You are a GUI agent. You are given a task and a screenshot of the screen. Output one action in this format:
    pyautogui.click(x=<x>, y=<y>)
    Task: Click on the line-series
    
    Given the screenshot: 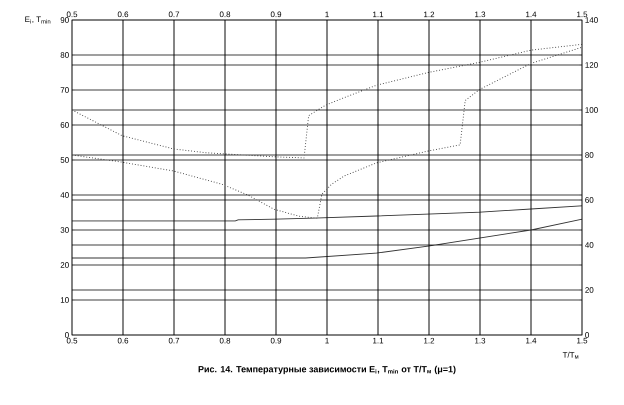 What is the action you would take?
    pyautogui.click(x=327, y=238)
    